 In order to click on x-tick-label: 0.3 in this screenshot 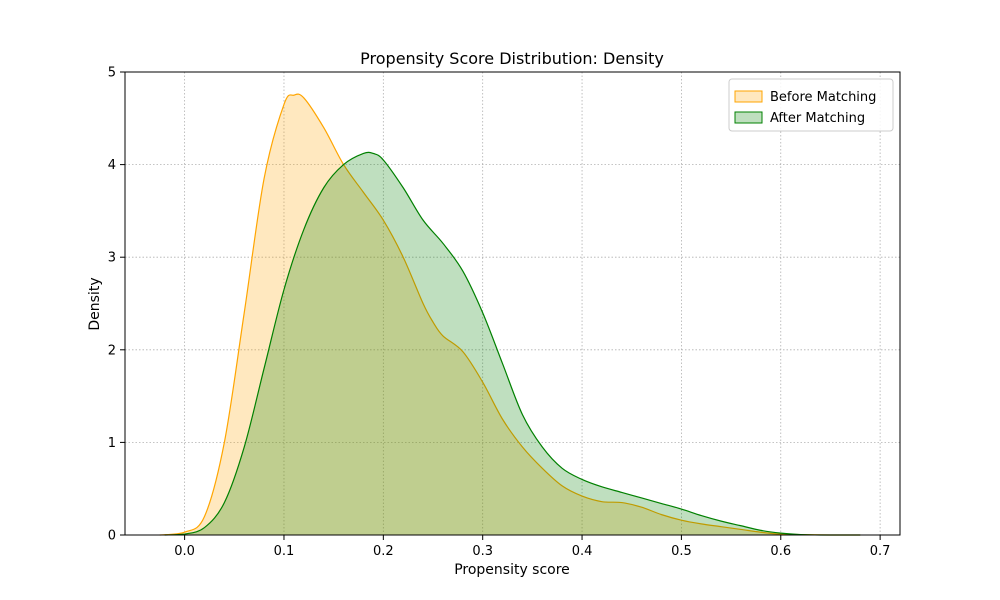, I will do `click(482, 551)`.